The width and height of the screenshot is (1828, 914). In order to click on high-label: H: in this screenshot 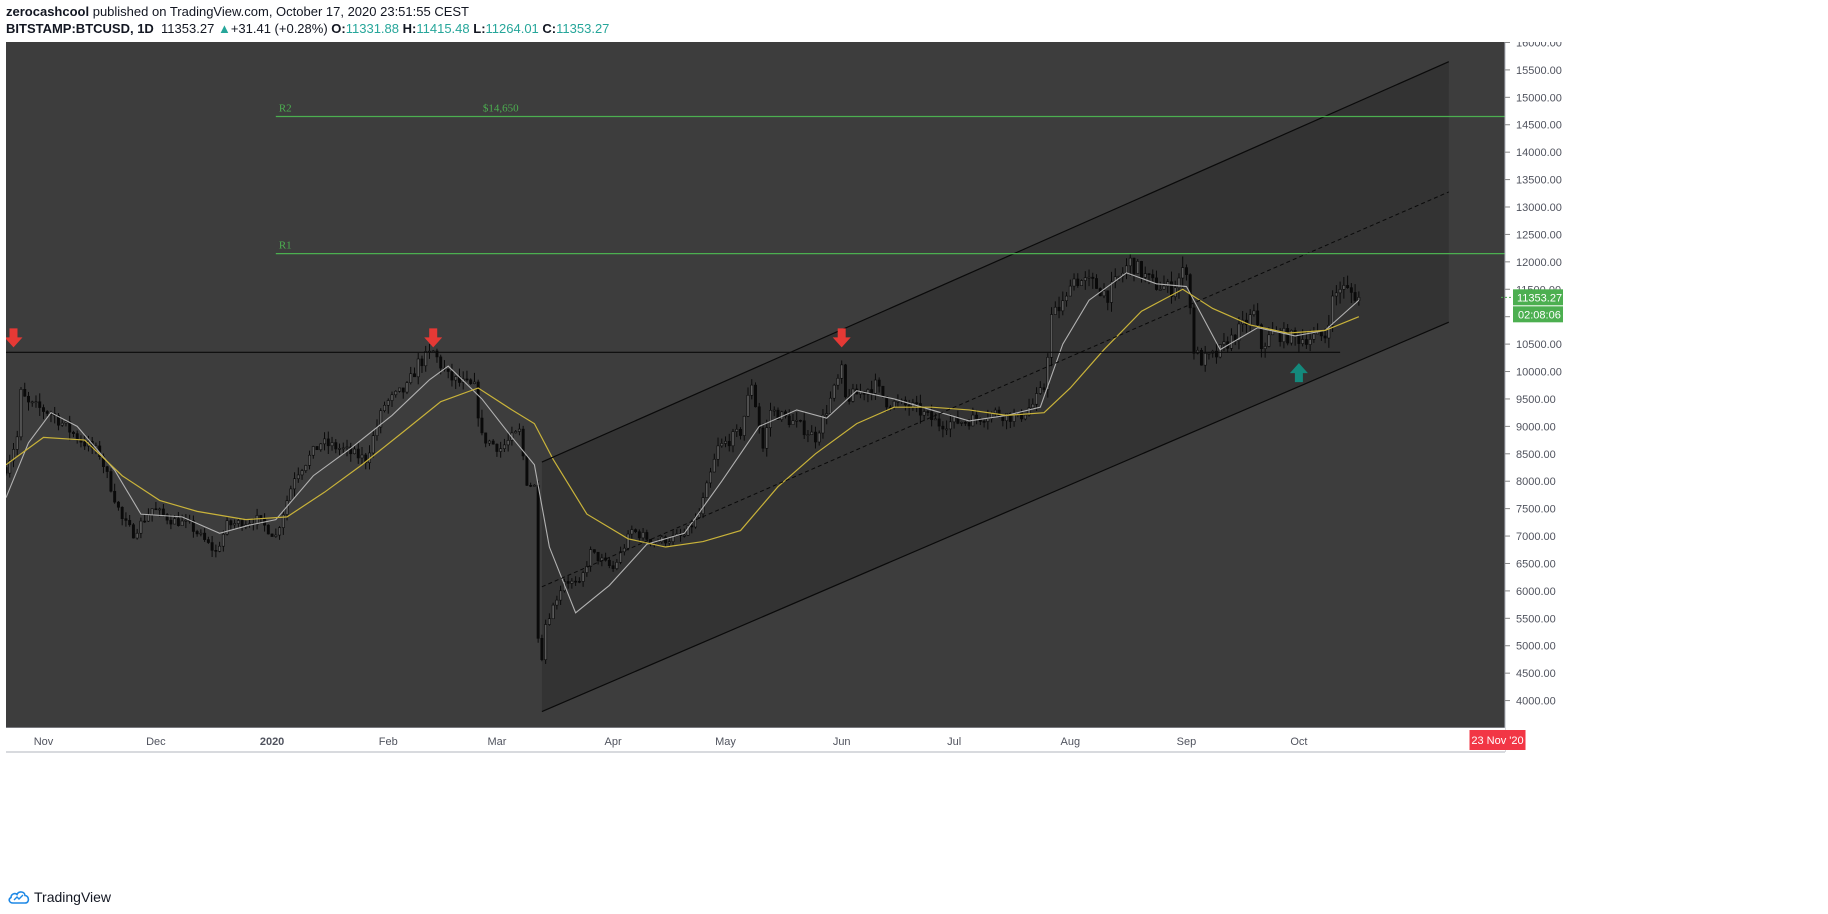, I will do `click(409, 28)`.